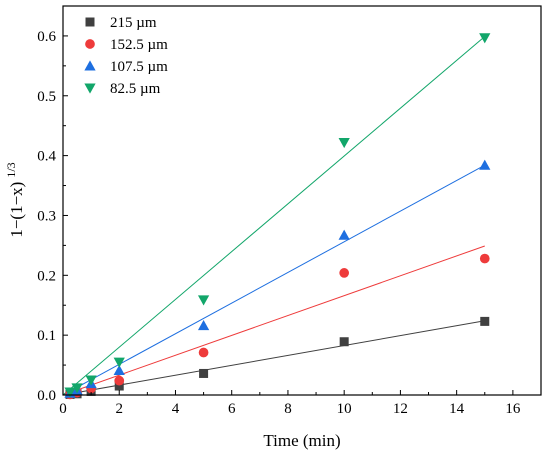  I want to click on y-axis-title-superscript: 1/3, so click(11, 169).